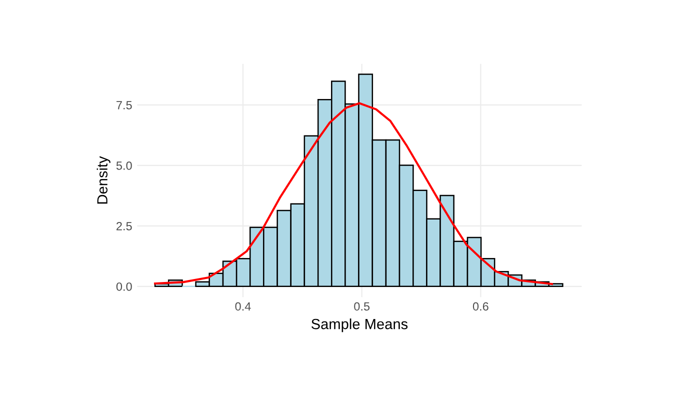 This screenshot has height=394, width=700. I want to click on y-tick-label: 0.0, so click(124, 286).